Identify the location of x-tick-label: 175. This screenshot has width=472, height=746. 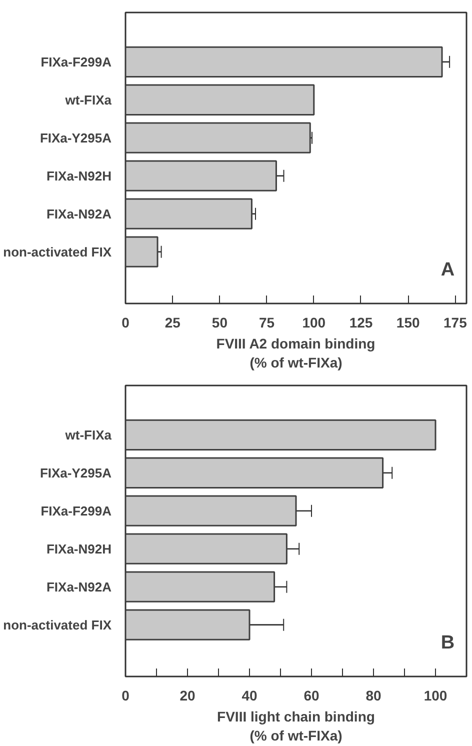
(456, 322).